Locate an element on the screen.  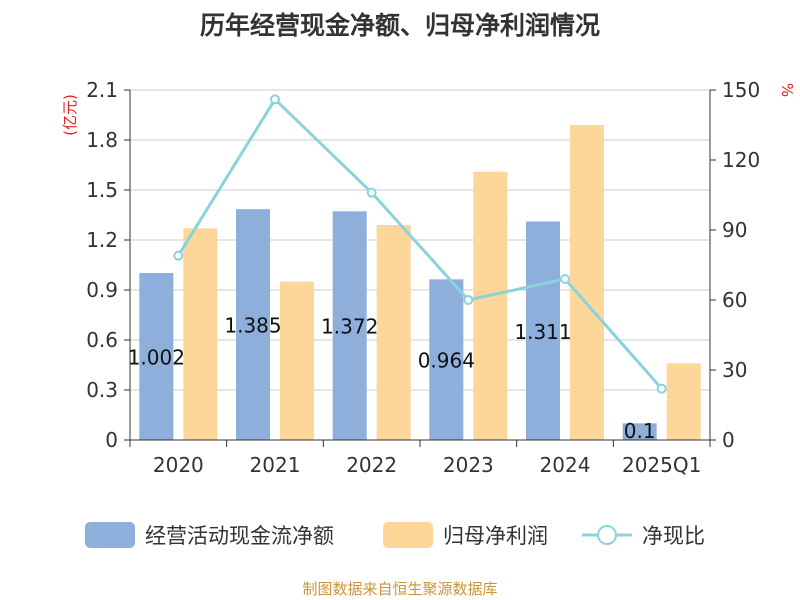
legend-label-cash-ratio: 净现比 is located at coordinates (673, 536).